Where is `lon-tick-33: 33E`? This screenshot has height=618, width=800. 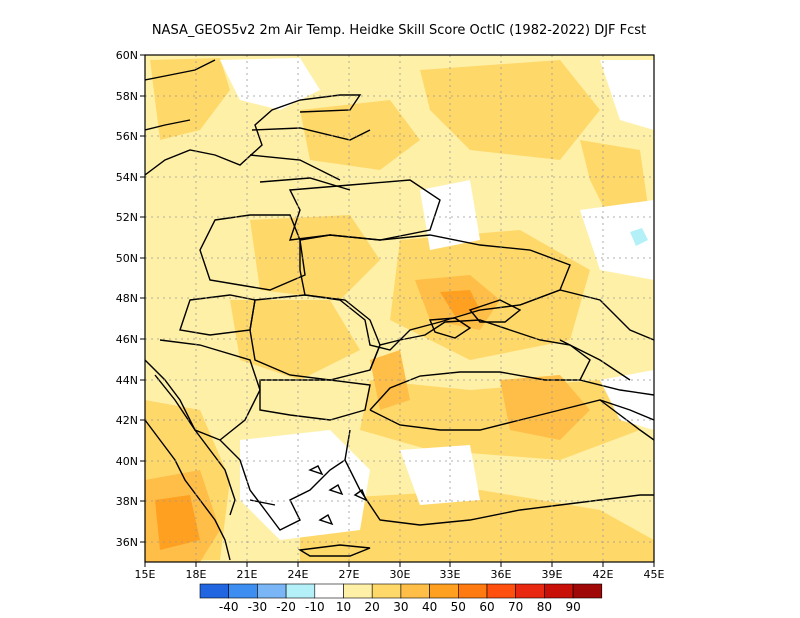
lon-tick-33: 33E is located at coordinates (450, 571).